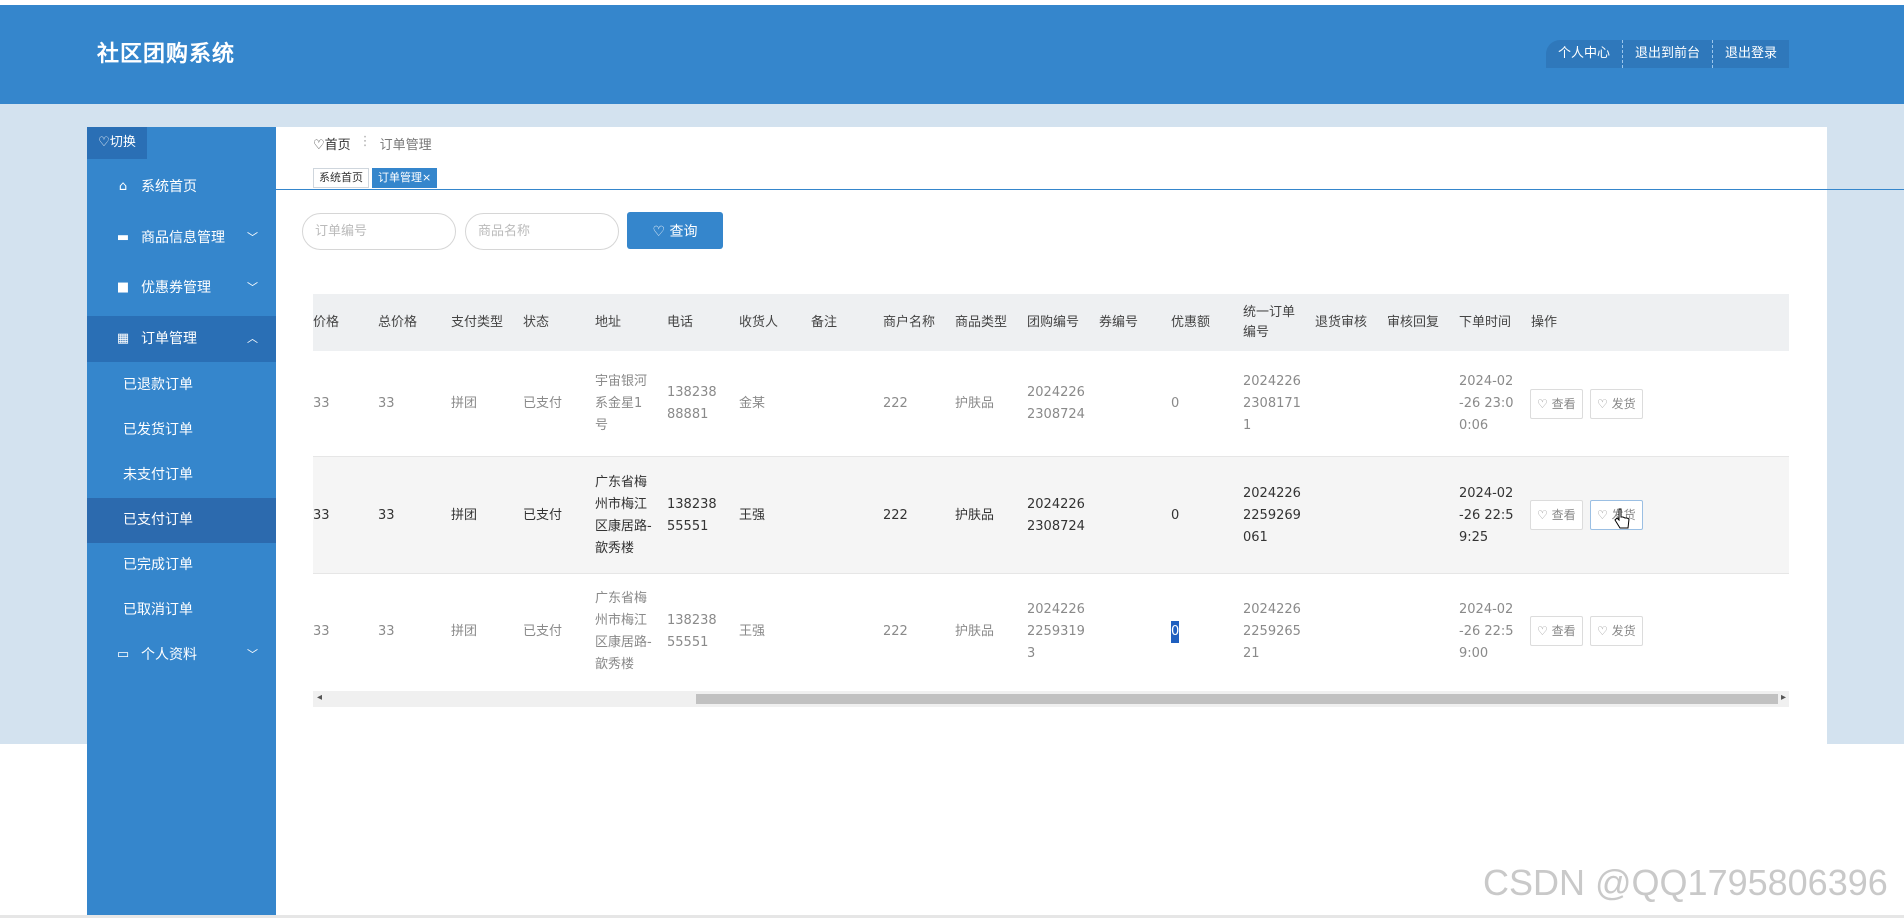 This screenshot has height=918, width=1904. What do you see at coordinates (834, 515) in the screenshot?
I see `cell-remark` at bounding box center [834, 515].